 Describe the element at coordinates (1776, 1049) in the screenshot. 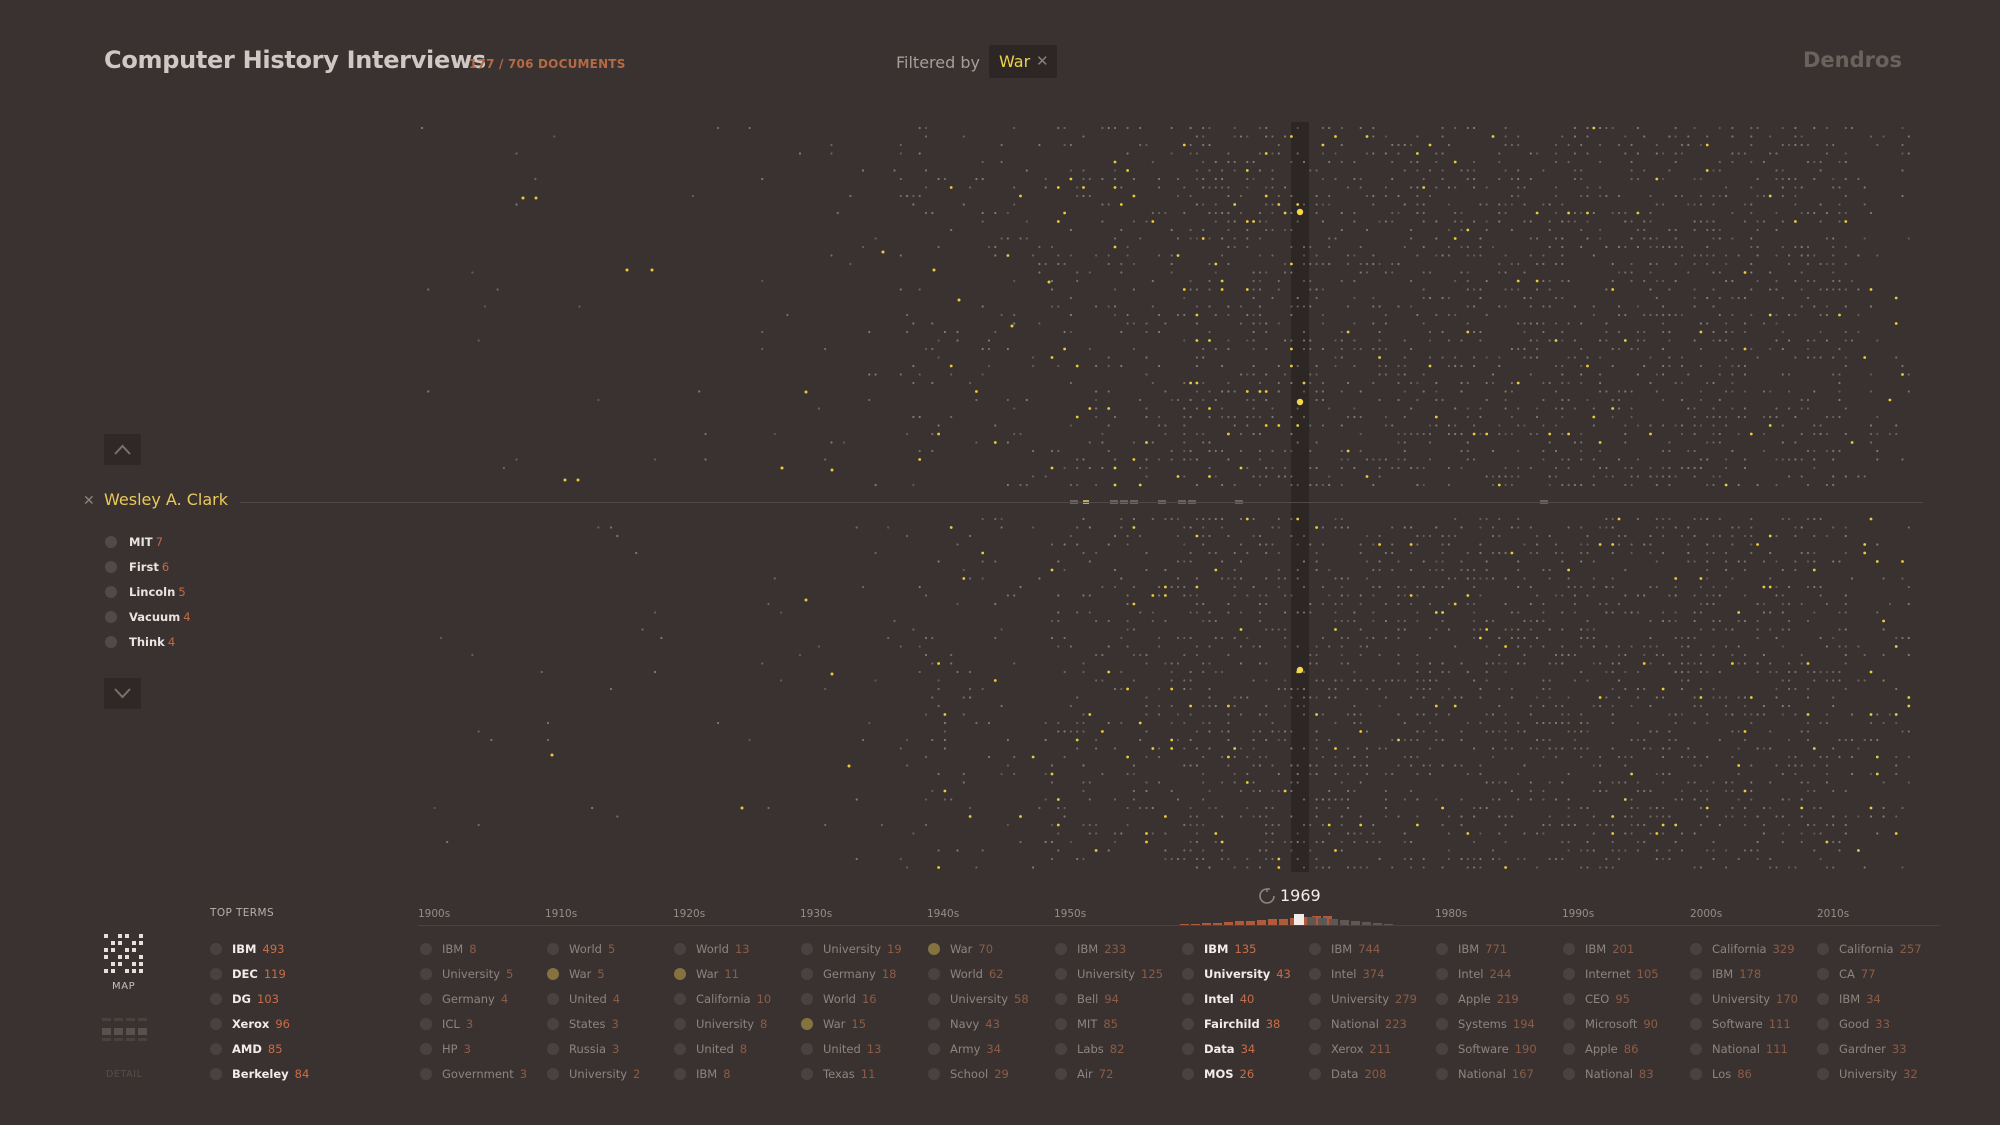

I see `term-count: 111` at that location.